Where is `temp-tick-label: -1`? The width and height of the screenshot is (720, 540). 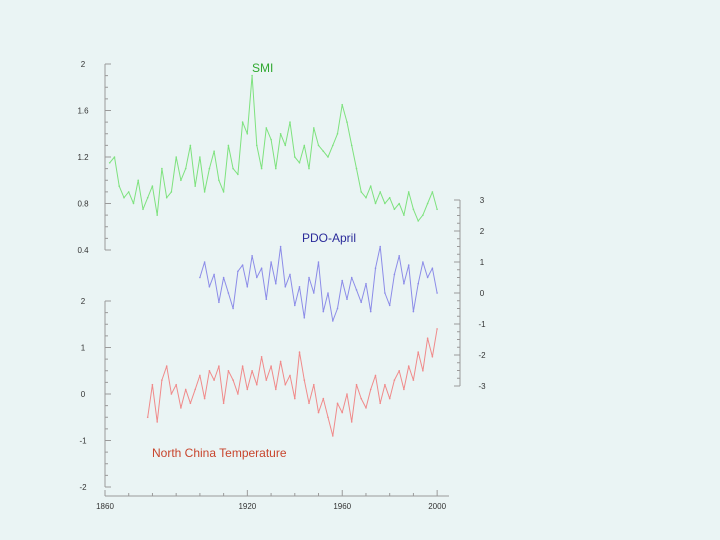 temp-tick-label: -1 is located at coordinates (83, 441).